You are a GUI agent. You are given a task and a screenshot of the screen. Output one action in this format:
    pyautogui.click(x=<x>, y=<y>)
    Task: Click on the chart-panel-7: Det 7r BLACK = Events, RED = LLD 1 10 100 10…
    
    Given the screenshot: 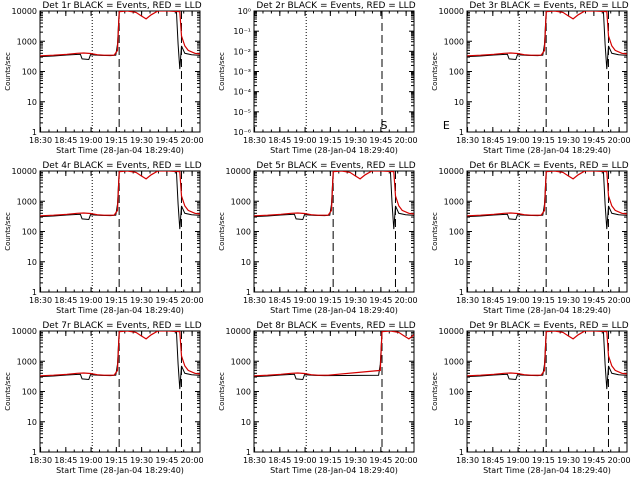 What is the action you would take?
    pyautogui.click(x=104, y=398)
    